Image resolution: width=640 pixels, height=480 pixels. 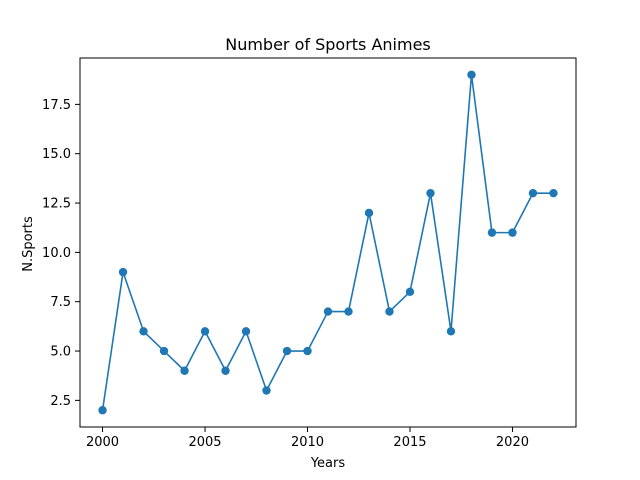 What do you see at coordinates (102, 442) in the screenshot?
I see `x-tick-label: 2000` at bounding box center [102, 442].